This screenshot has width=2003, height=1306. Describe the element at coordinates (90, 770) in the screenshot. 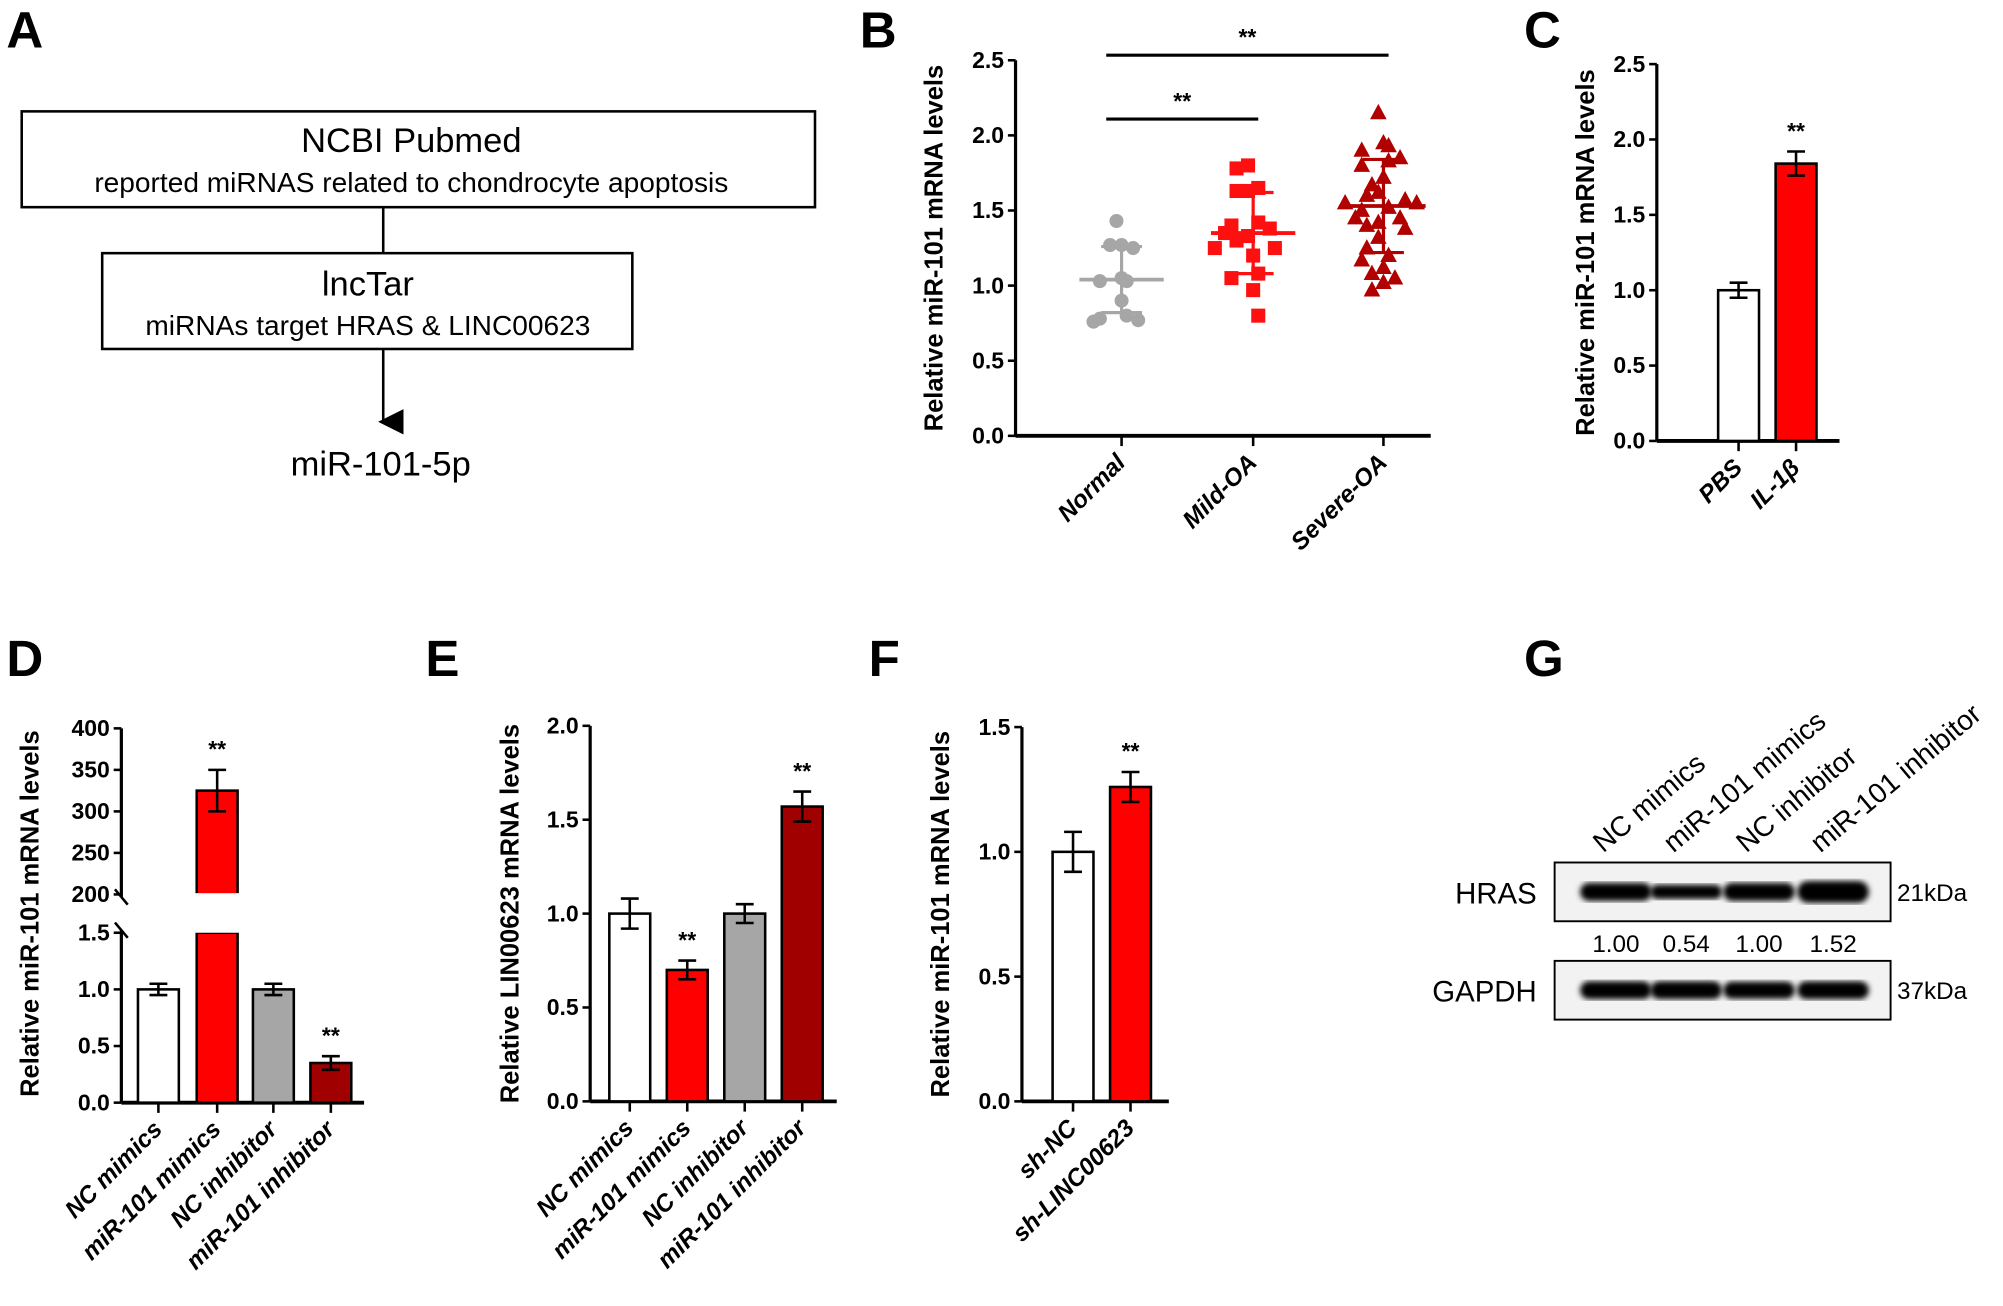

I see `y-tick-label: 350` at that location.